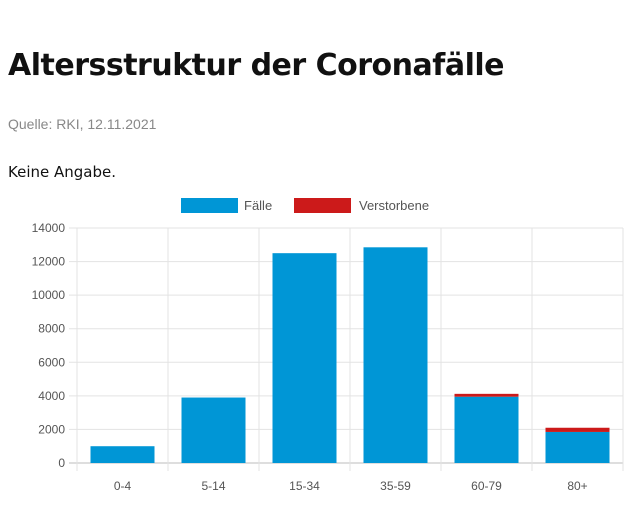  Describe the element at coordinates (256, 65) in the screenshot. I see `page-title: Altersstruktur der Coronafälle` at that location.